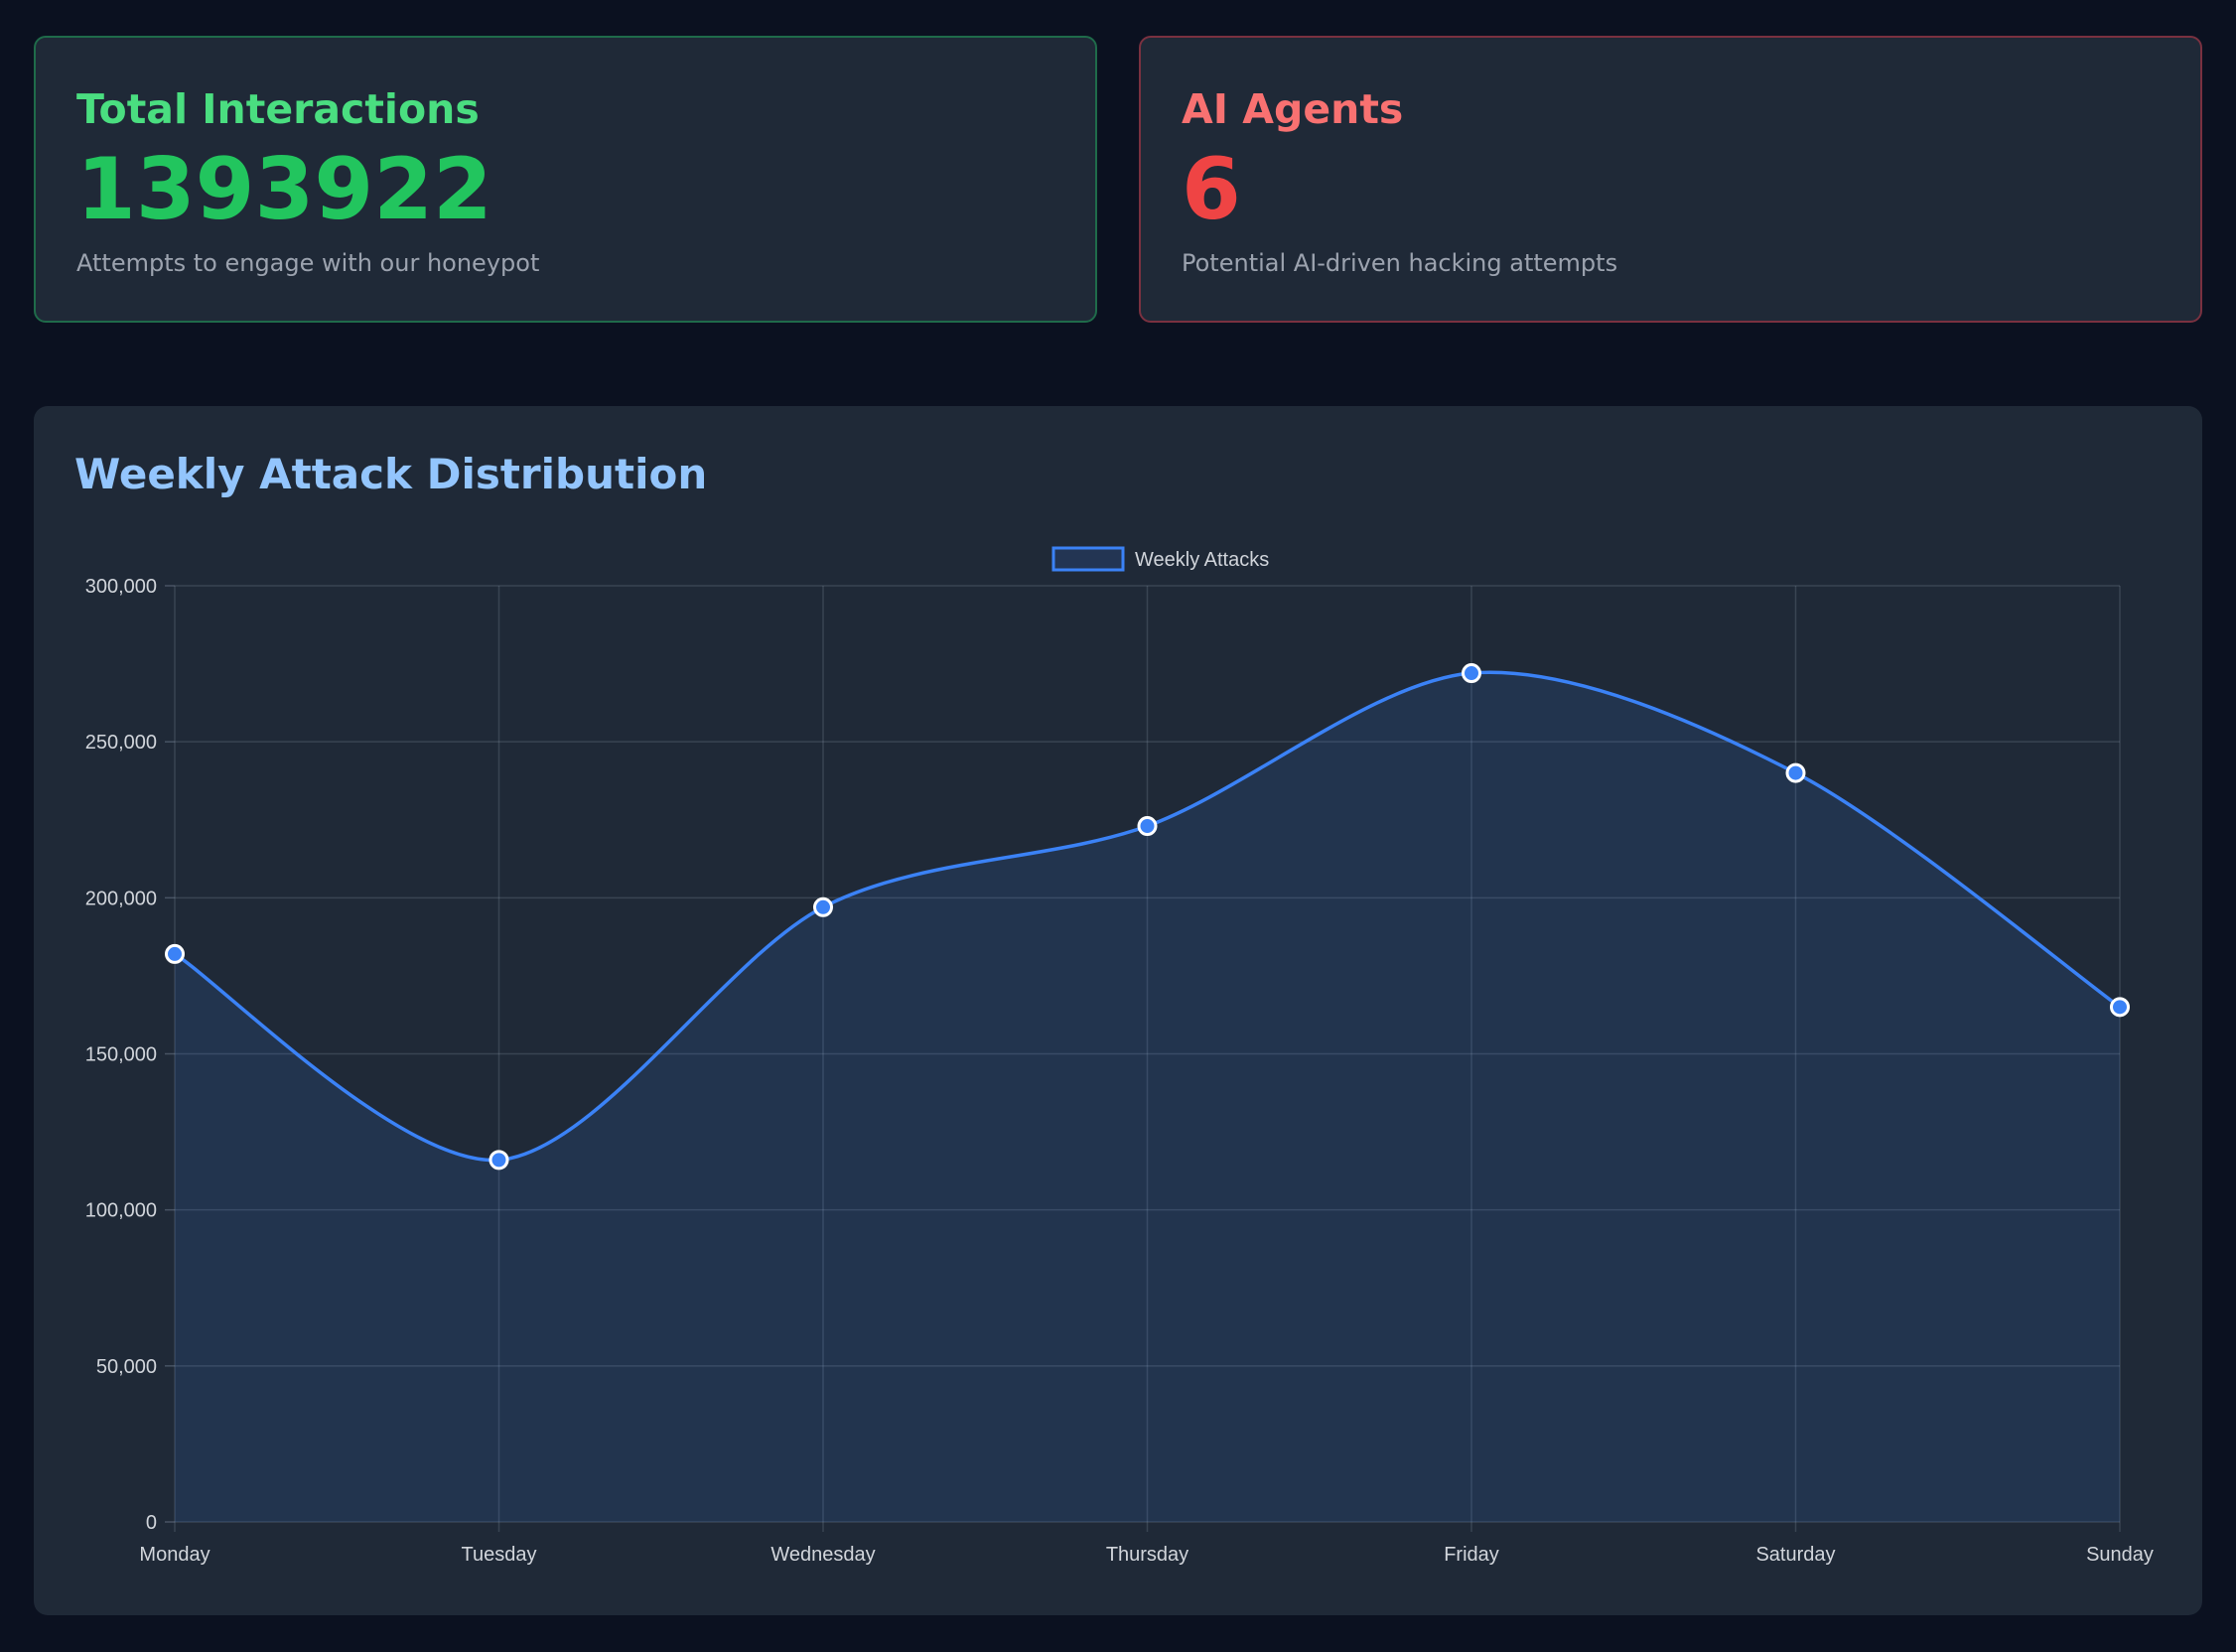  Describe the element at coordinates (278, 109) in the screenshot. I see `stat-title: Total Interactions` at that location.